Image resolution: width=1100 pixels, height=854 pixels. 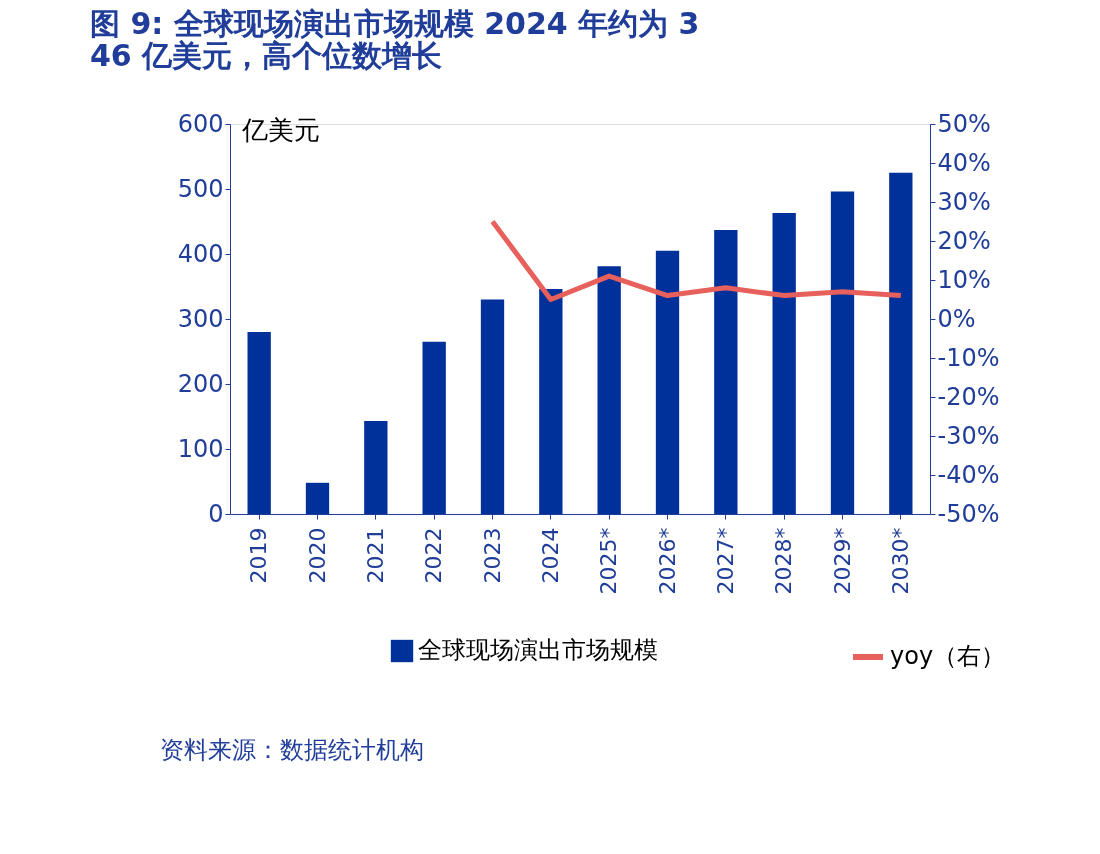 What do you see at coordinates (200, 318) in the screenshot?
I see `y-tick-label: 300` at bounding box center [200, 318].